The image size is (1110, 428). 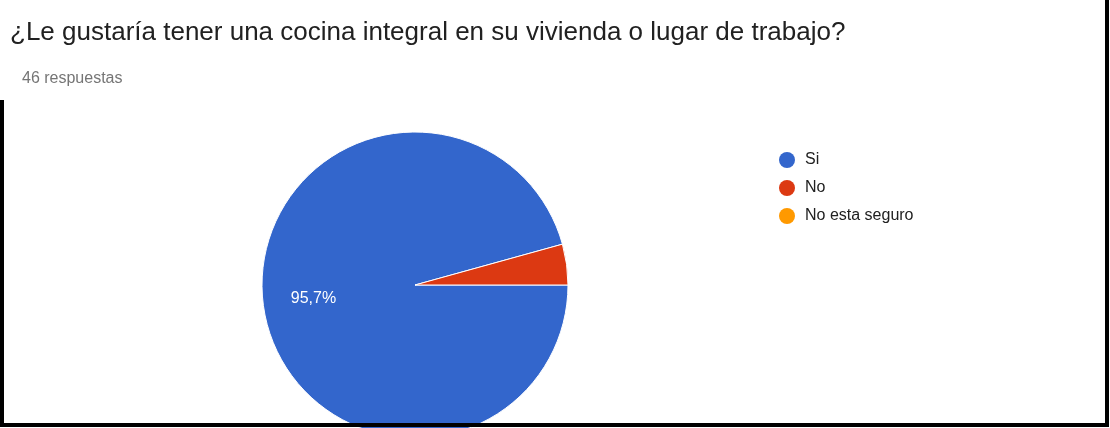 I want to click on legend-label: Si, so click(x=812, y=159).